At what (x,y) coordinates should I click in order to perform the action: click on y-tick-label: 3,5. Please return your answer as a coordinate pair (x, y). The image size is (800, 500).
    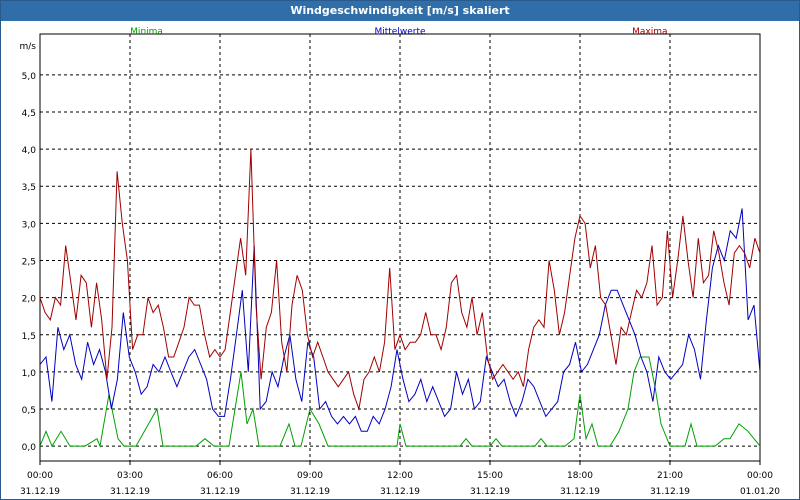
    Looking at the image, I should click on (29, 188).